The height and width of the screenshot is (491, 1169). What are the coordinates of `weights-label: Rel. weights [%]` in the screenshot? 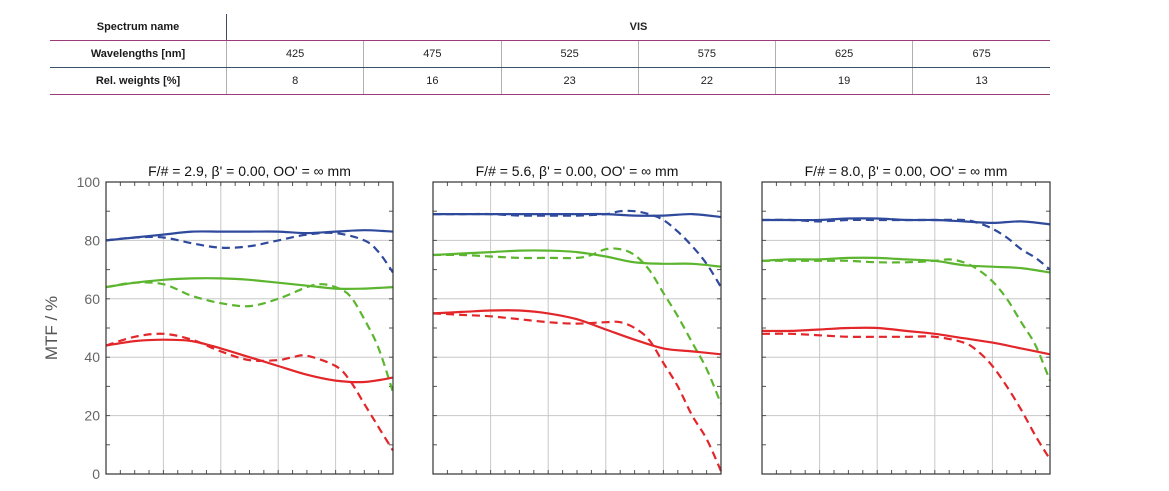 It's located at (138, 81).